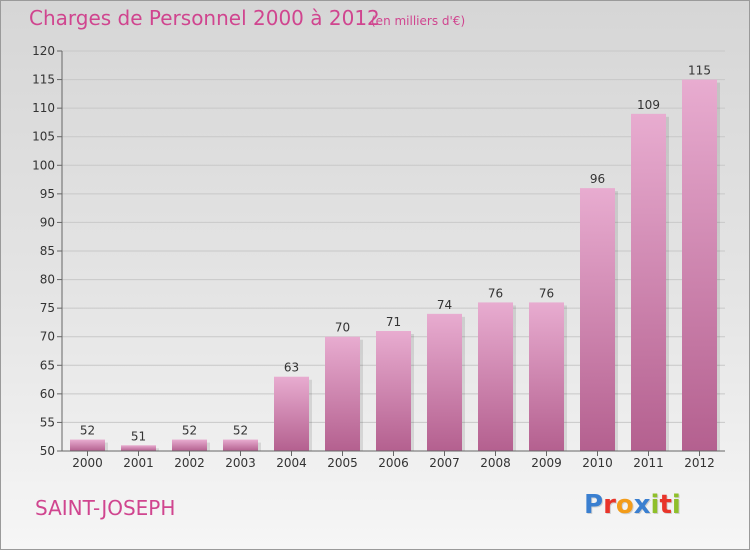 Image resolution: width=750 pixels, height=550 pixels. What do you see at coordinates (43, 137) in the screenshot?
I see `y-tick-label: 105` at bounding box center [43, 137].